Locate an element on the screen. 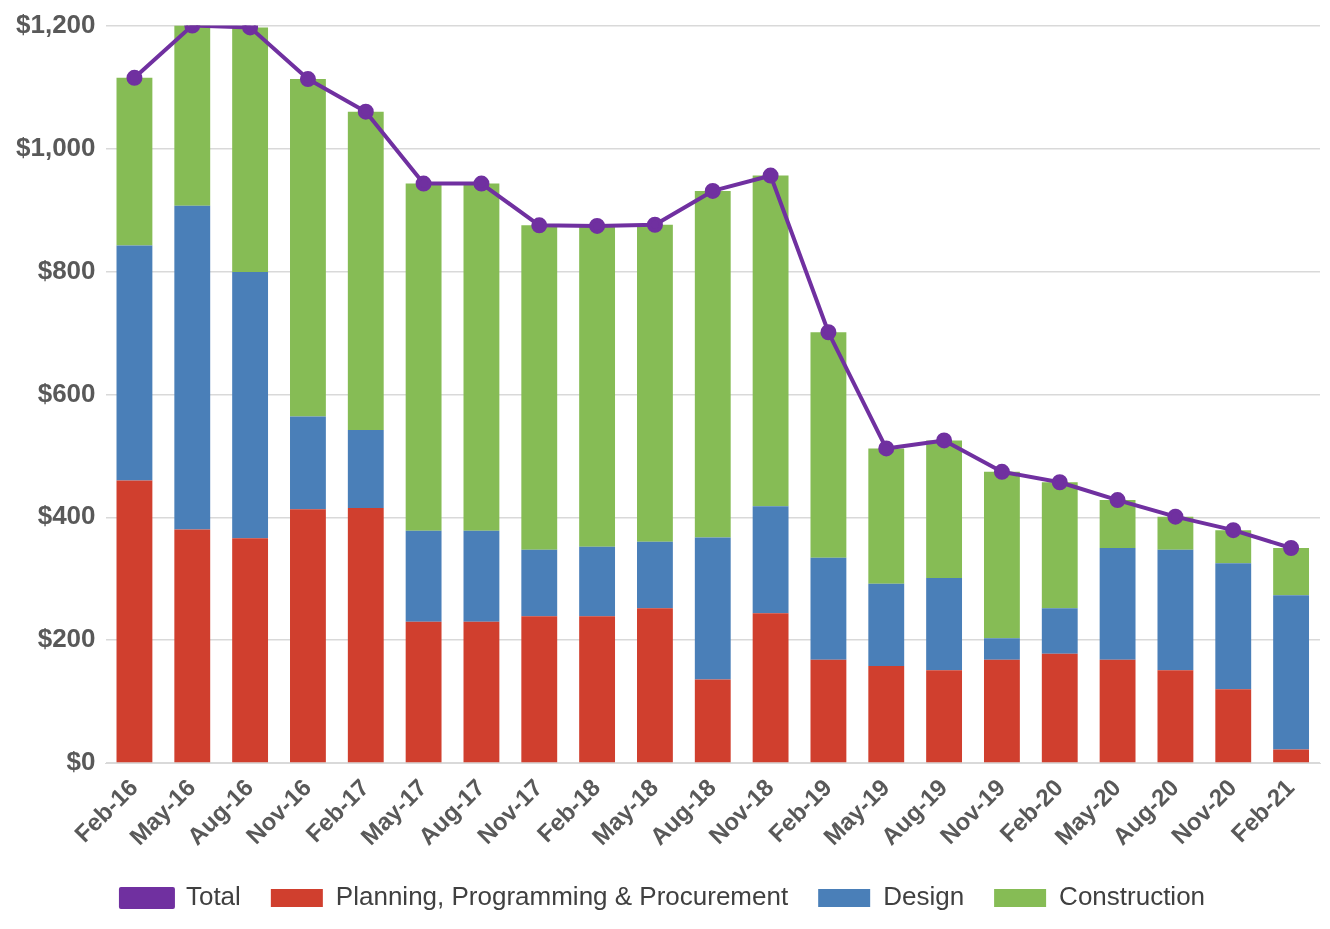 The image size is (1330, 929). y-tick-label: $800 is located at coordinates (66, 269).